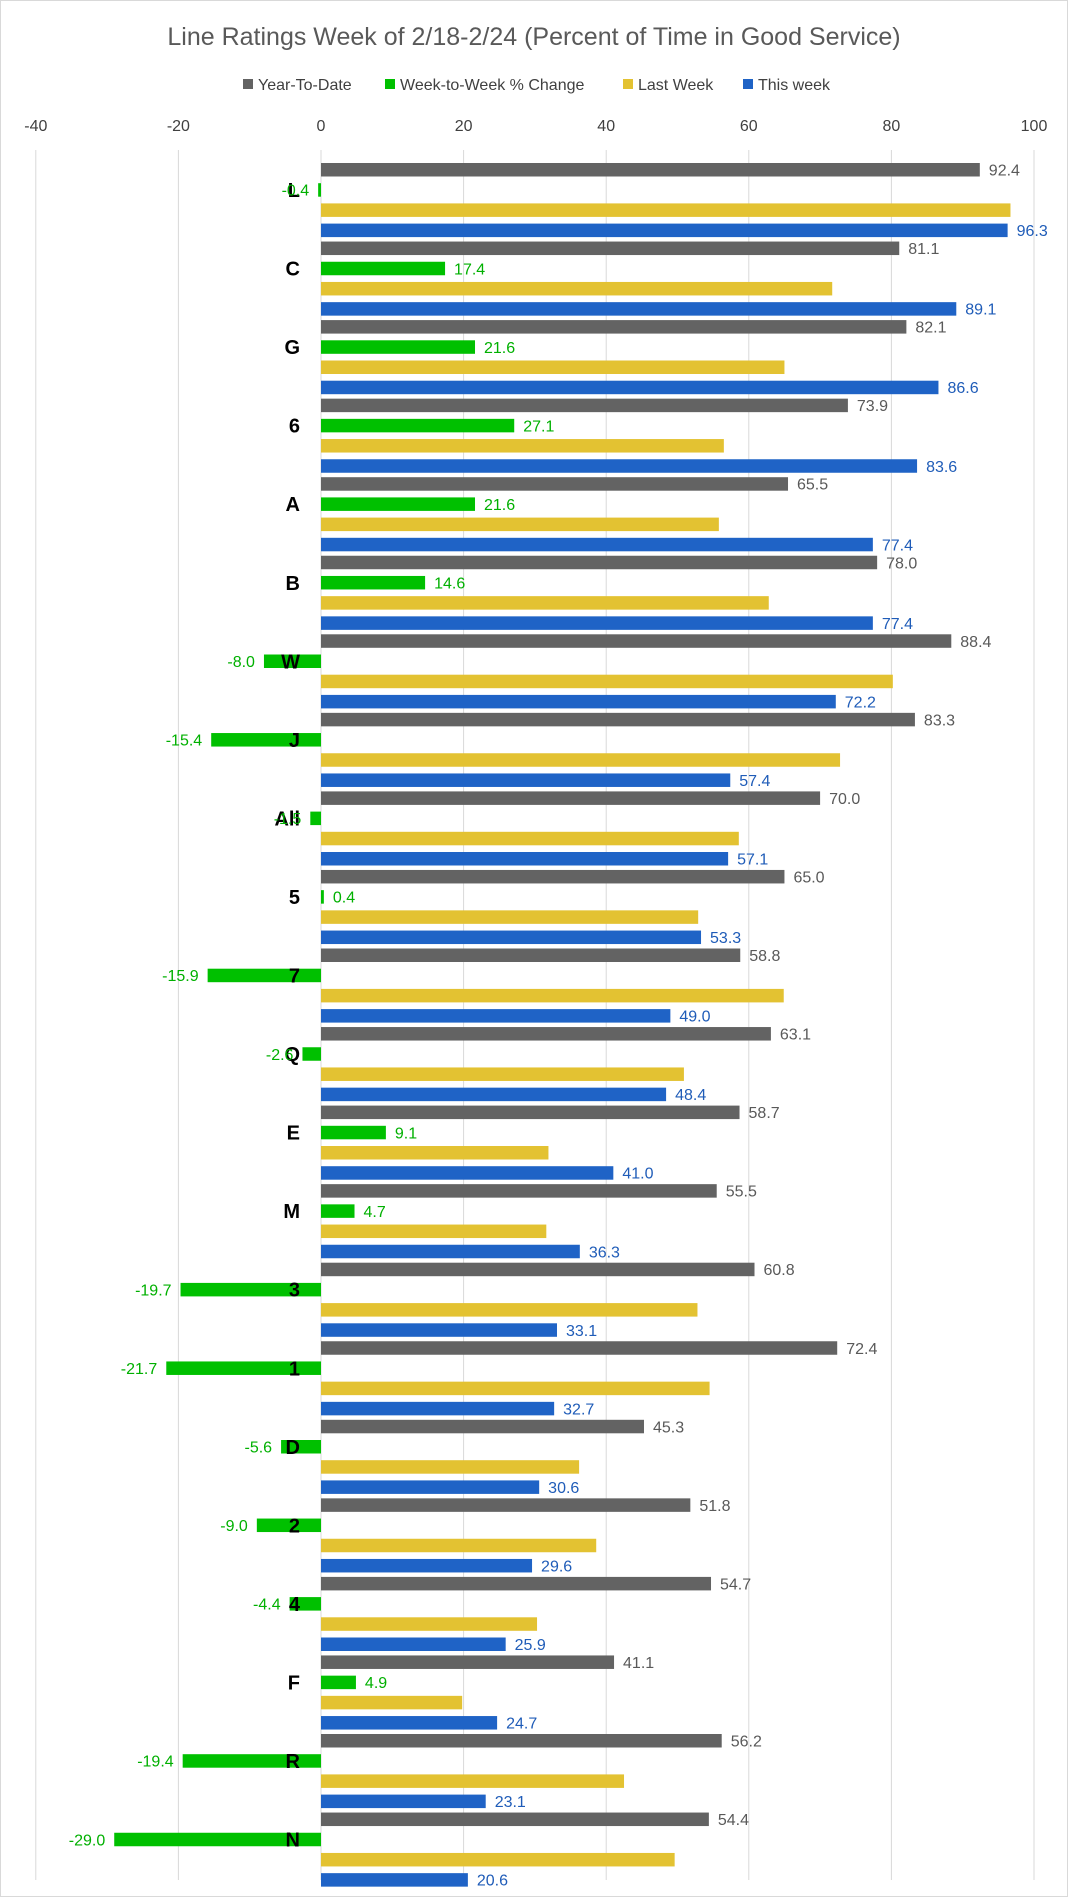 This screenshot has height=1897, width=1068. I want to click on x-tick-label-7: 100, so click(1034, 126).